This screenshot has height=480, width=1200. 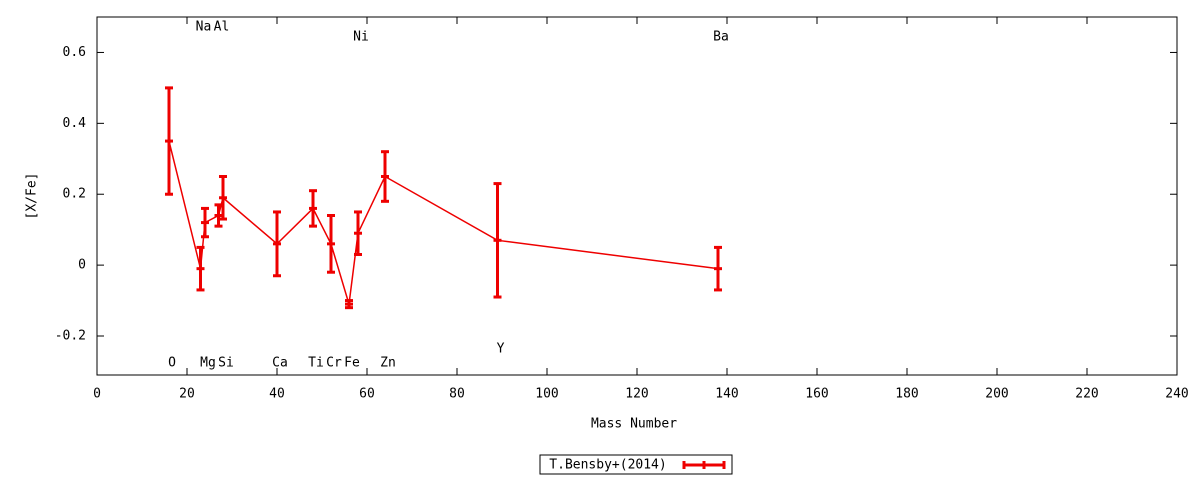 I want to click on x-tick-label: 100, so click(x=546, y=394).